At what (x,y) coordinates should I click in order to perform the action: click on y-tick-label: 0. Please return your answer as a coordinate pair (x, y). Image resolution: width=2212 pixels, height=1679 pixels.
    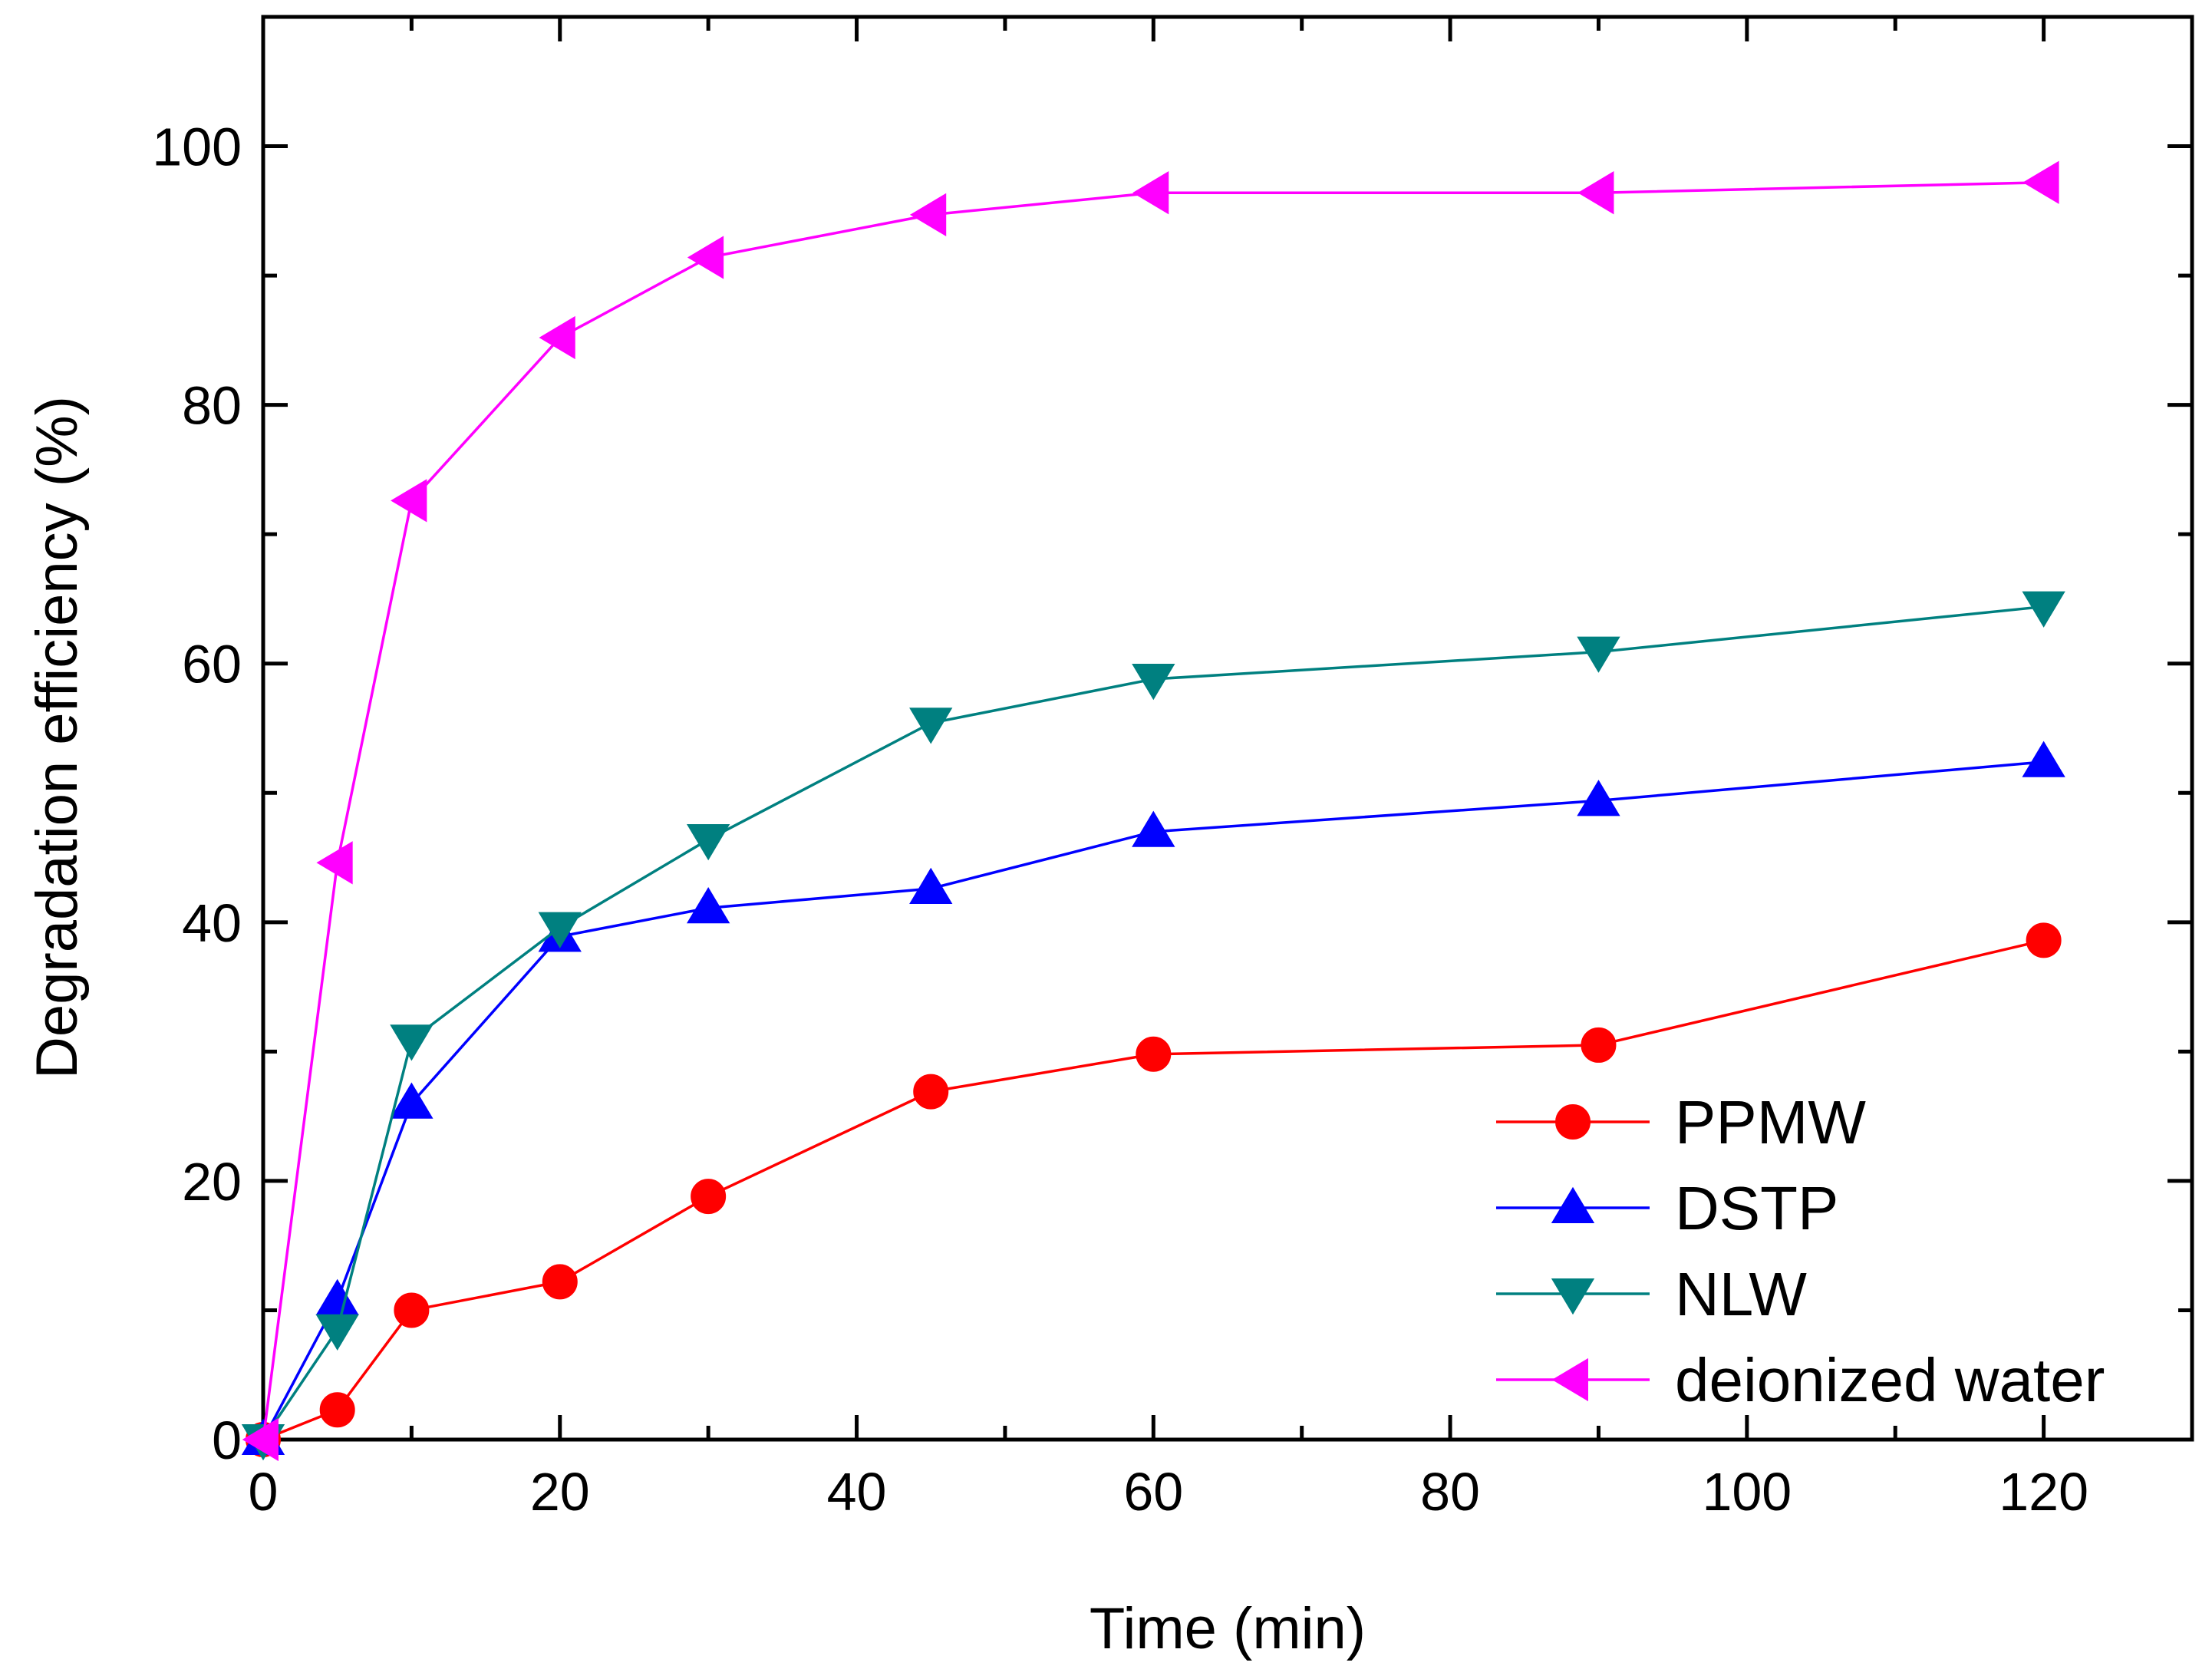
    Looking at the image, I should click on (227, 1440).